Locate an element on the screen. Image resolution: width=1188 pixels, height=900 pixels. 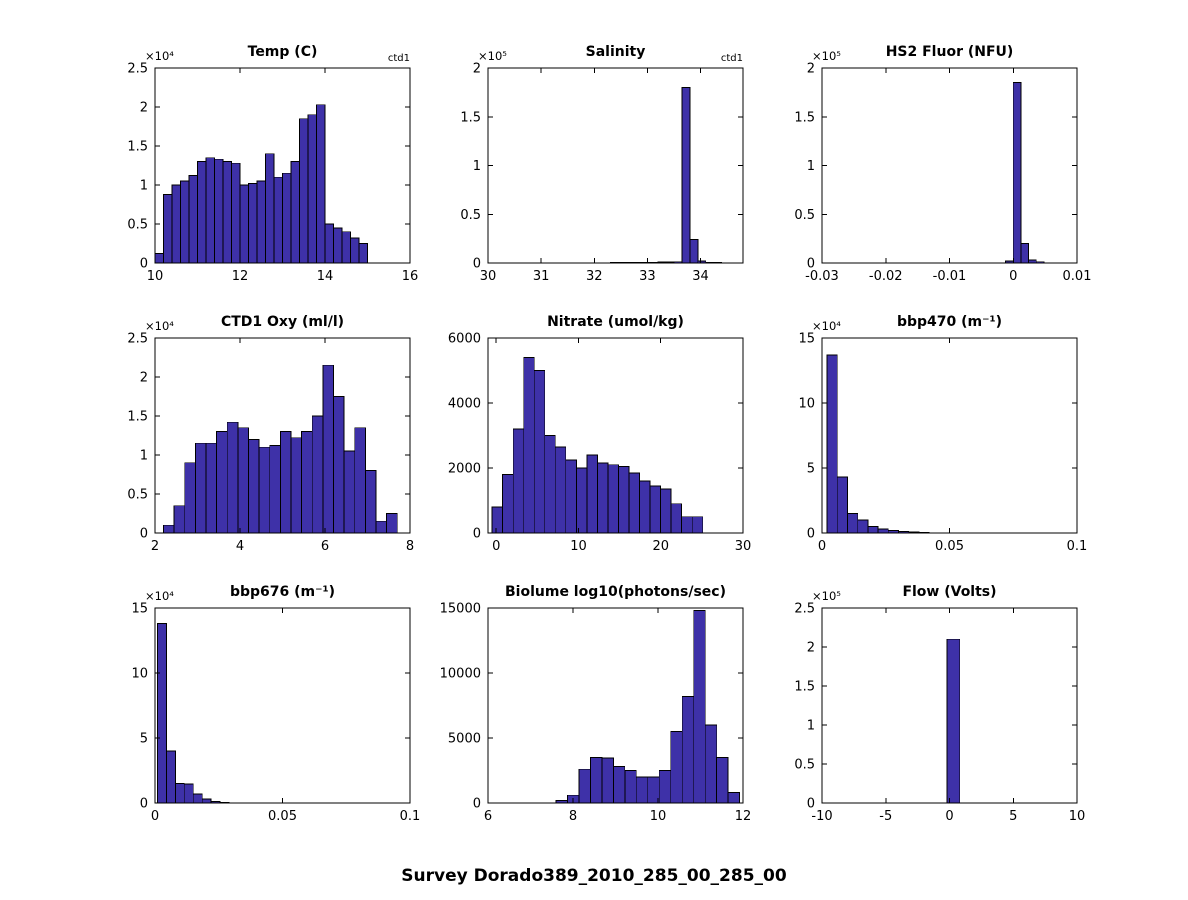
y-tick-label: 4000 is located at coordinates (464, 404).